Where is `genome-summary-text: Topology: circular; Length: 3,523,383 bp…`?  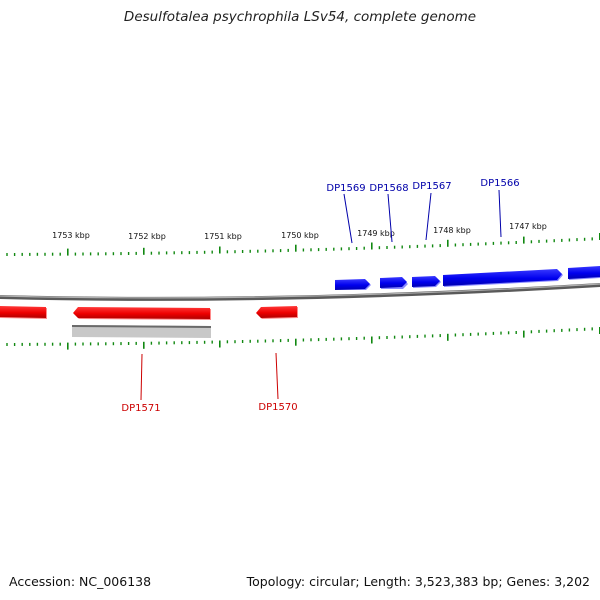
genome-summary-text: Topology: circular; Length: 3,523,383 bp… is located at coordinates (418, 581).